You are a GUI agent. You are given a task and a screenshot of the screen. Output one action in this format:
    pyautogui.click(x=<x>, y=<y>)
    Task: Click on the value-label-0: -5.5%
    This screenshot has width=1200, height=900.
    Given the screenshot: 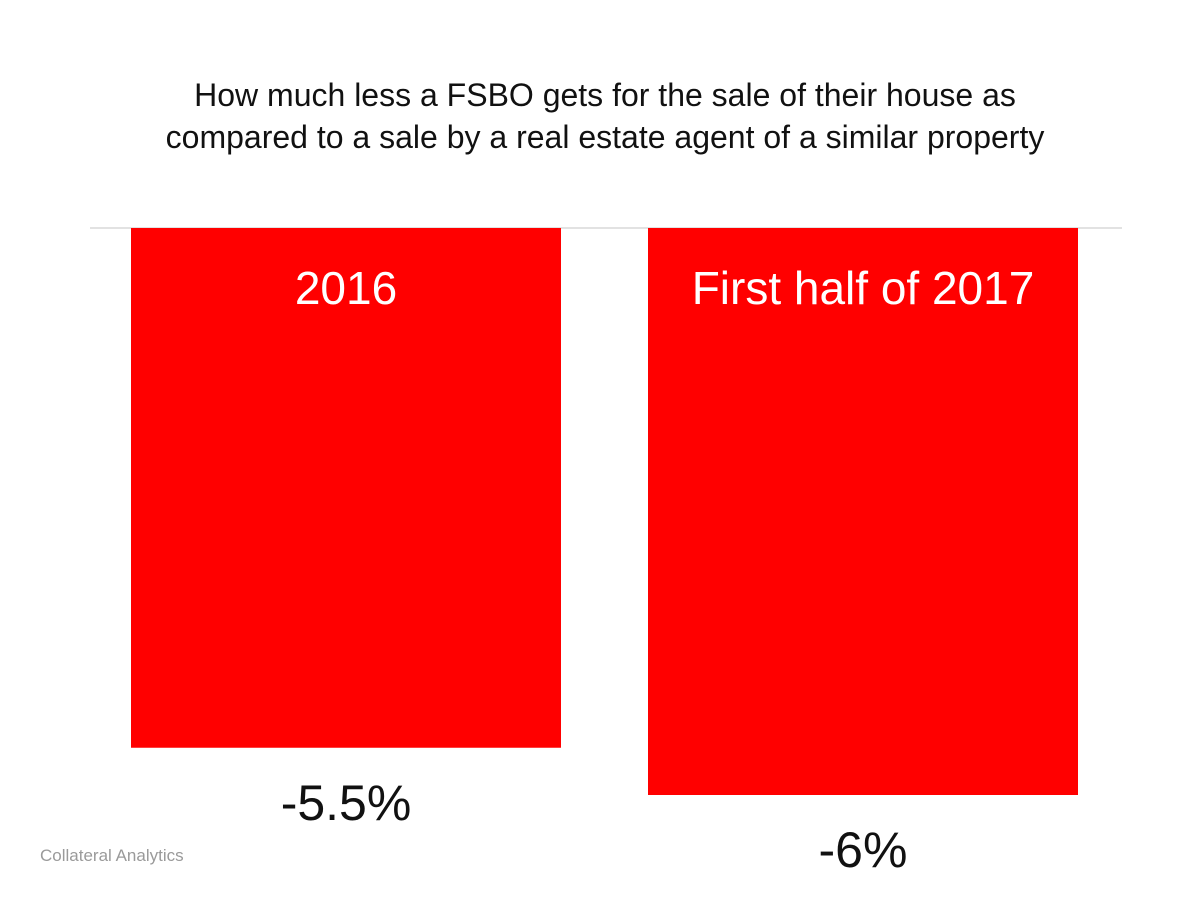 What is the action you would take?
    pyautogui.click(x=346, y=803)
    